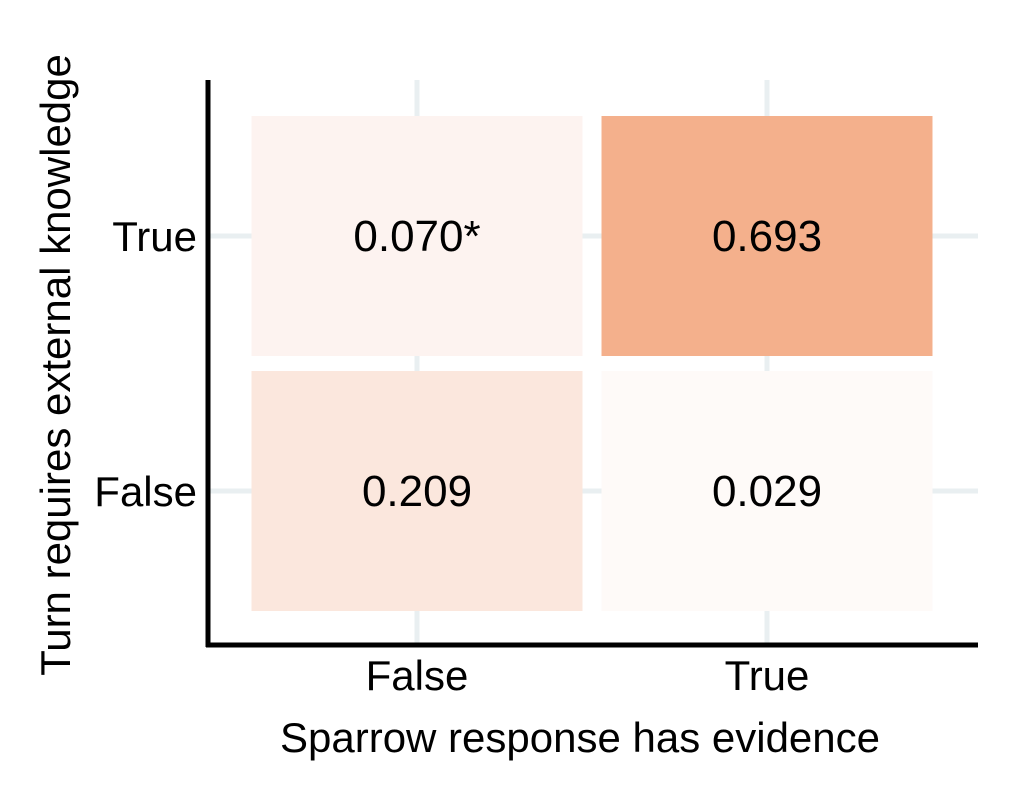  Describe the element at coordinates (580, 737) in the screenshot. I see `x-axis-label: Sparrow response has evidence` at that location.